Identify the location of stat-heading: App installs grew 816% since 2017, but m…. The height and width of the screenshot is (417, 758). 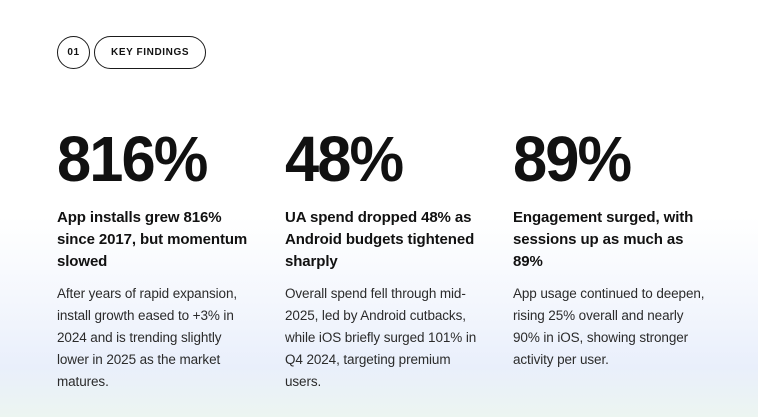
(152, 239).